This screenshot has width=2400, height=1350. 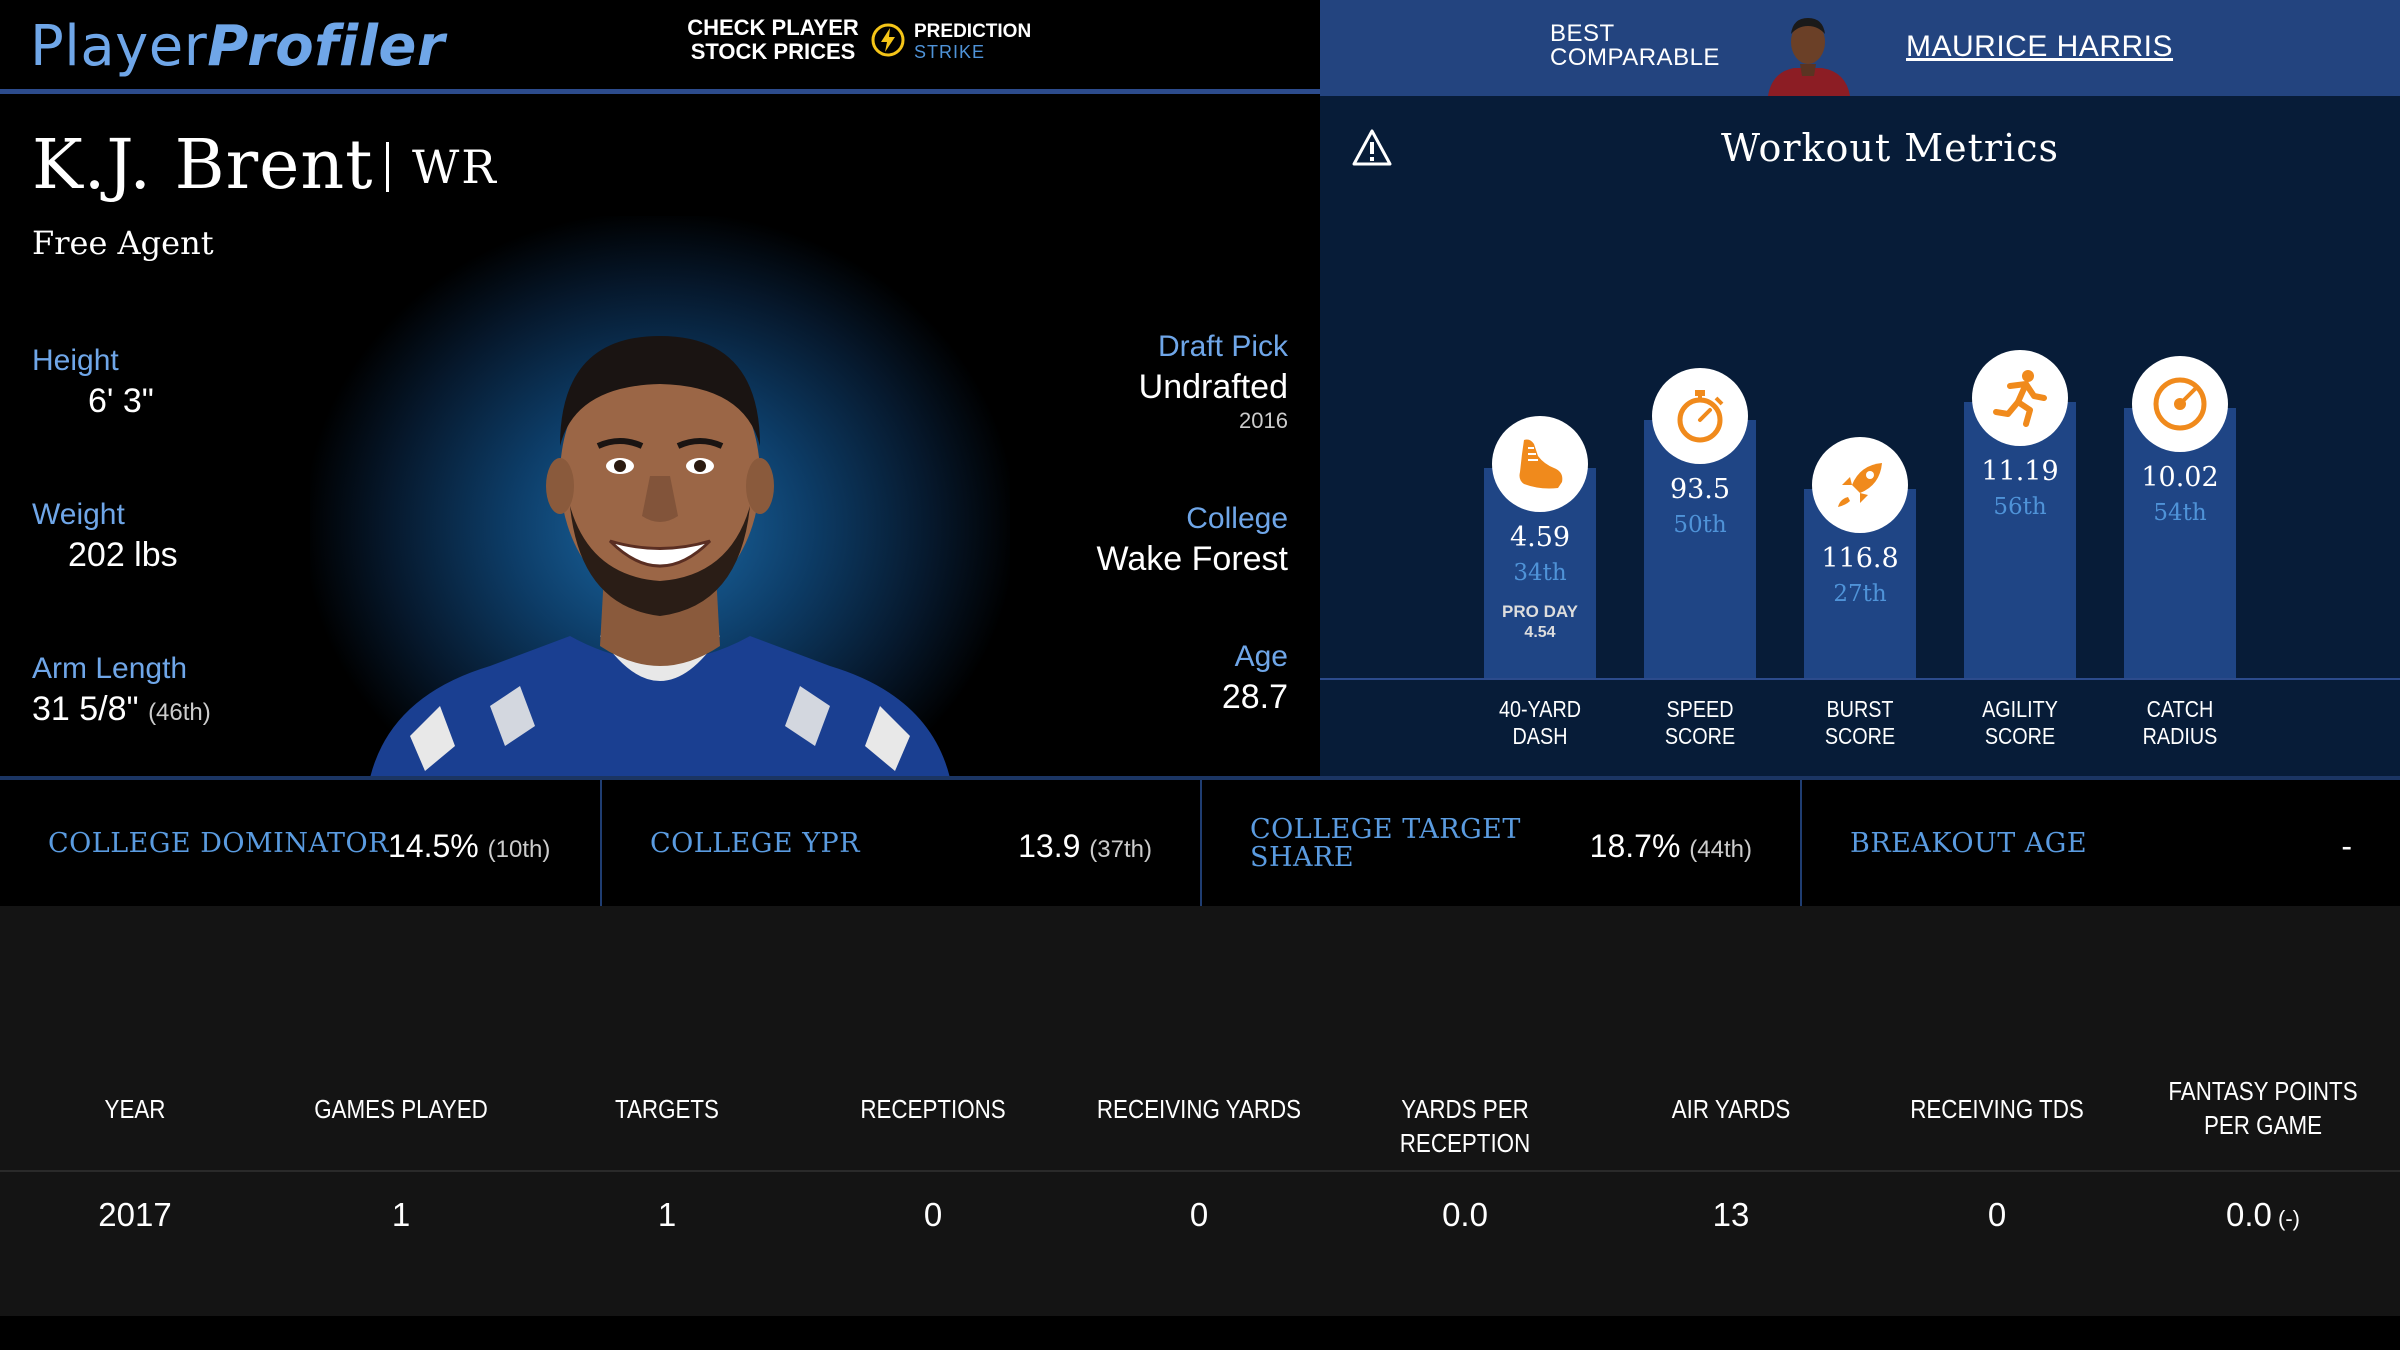 What do you see at coordinates (123, 243) in the screenshot?
I see `player-team: Free Agent` at bounding box center [123, 243].